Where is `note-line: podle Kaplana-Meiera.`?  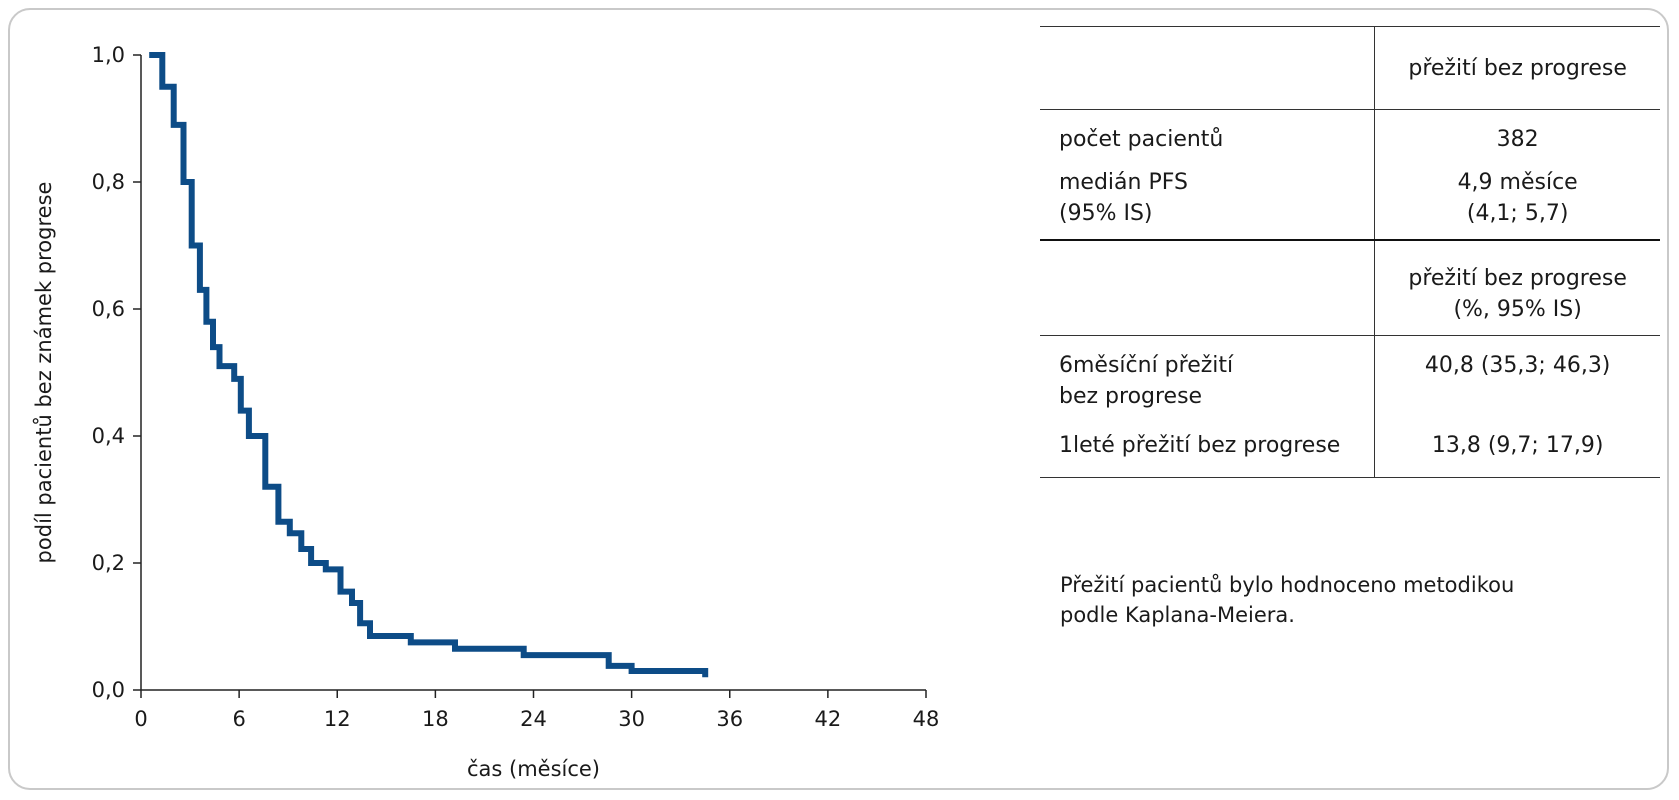
note-line: podle Kaplana-Meiera. is located at coordinates (1177, 615).